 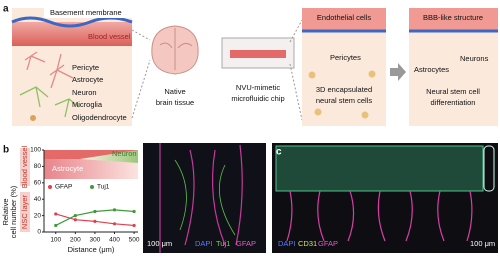 What do you see at coordinates (38, 215) in the screenshot?
I see `y-tick-label: 20` at bounding box center [38, 215].